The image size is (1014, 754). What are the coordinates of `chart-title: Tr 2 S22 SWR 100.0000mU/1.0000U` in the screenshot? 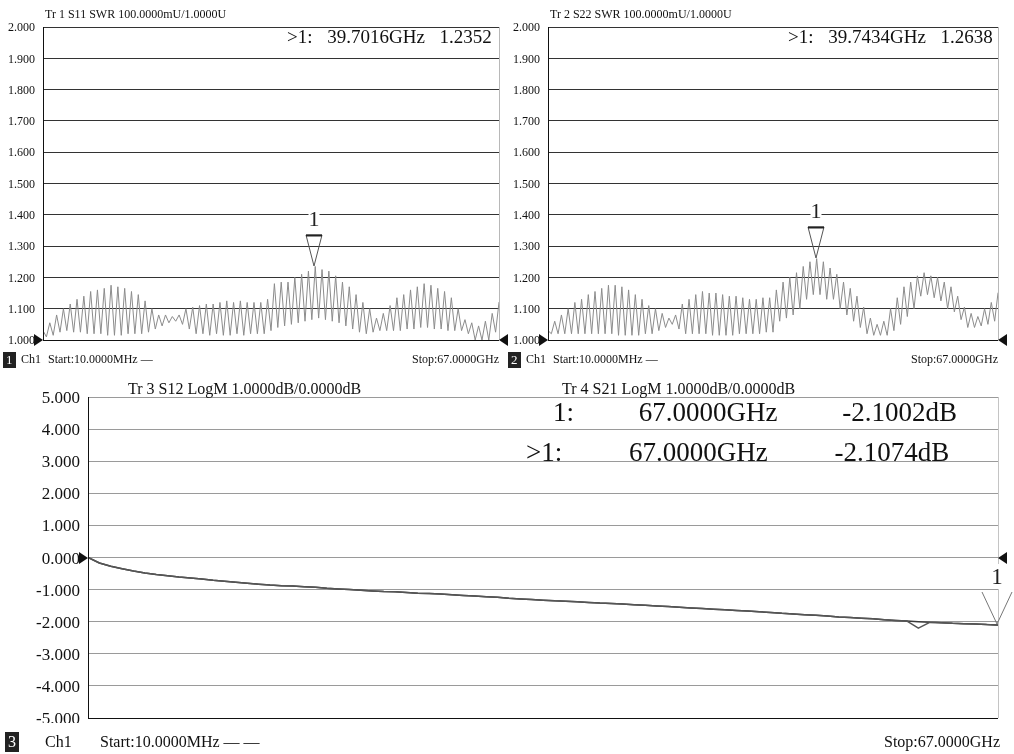 It's located at (641, 14).